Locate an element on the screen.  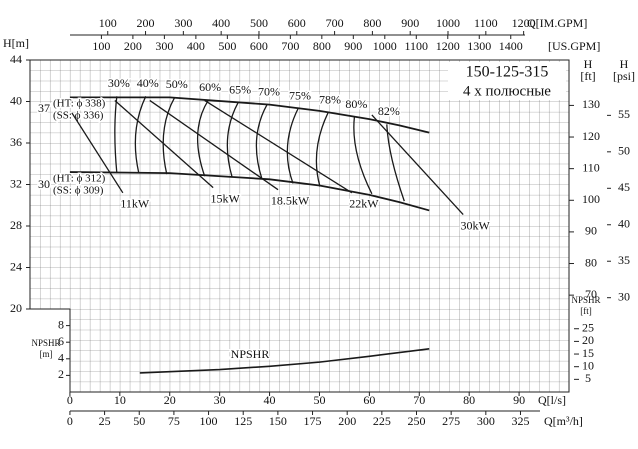
y2-tick-label: 70 is located at coordinates (591, 294).